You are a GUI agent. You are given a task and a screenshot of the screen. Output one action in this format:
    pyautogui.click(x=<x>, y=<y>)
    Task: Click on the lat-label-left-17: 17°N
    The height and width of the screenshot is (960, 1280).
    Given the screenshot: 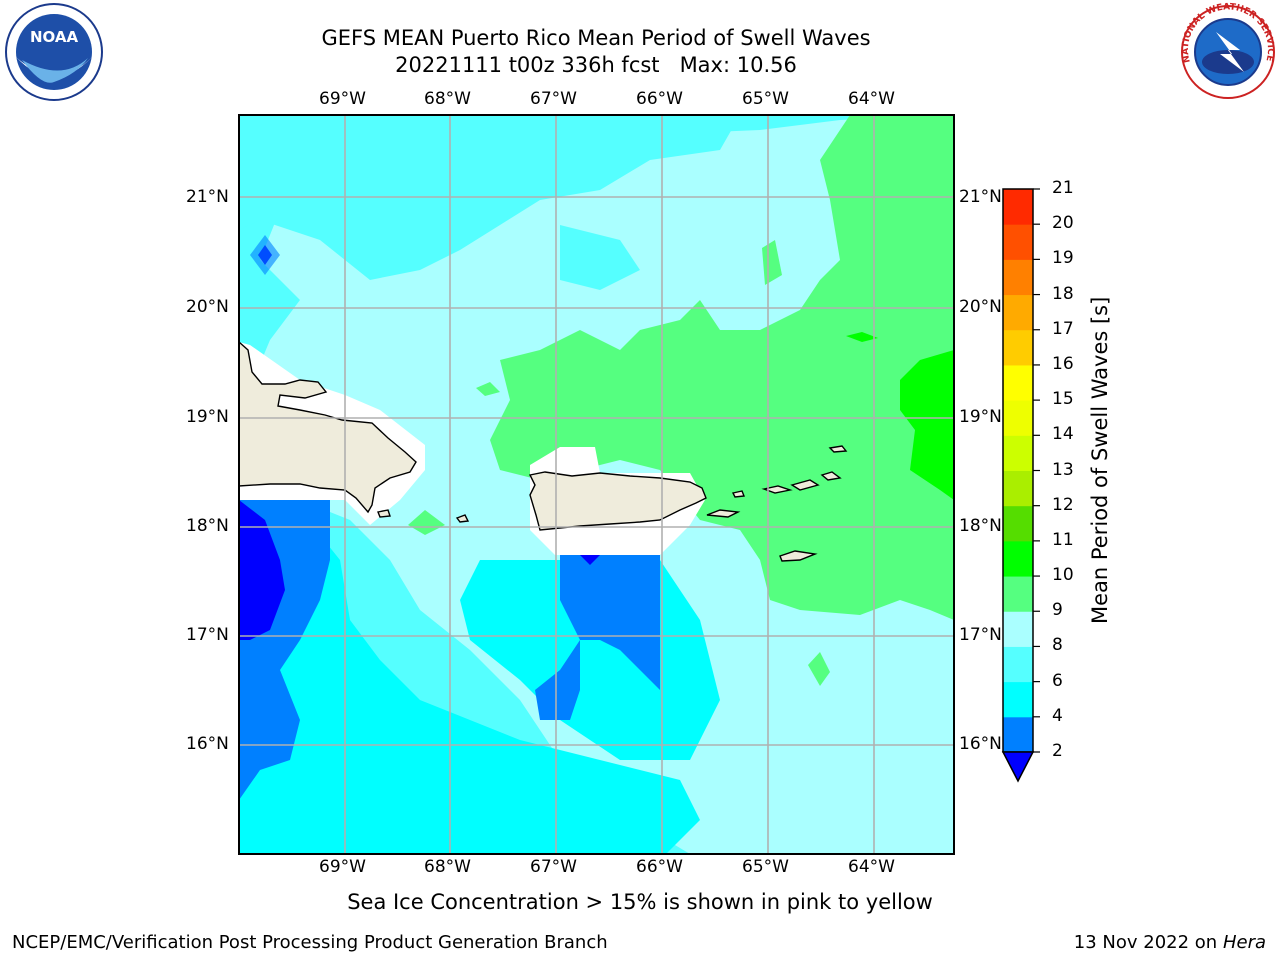 What is the action you would take?
    pyautogui.click(x=207, y=635)
    